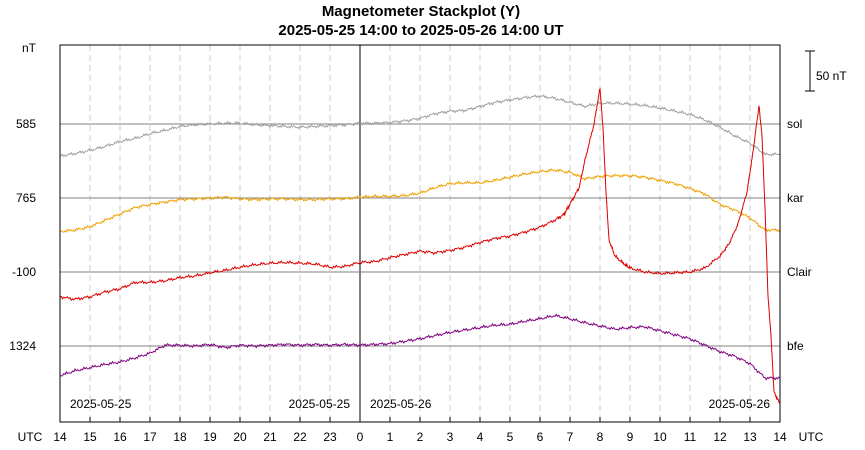  I want to click on baseline-value-label: 585, so click(26, 124).